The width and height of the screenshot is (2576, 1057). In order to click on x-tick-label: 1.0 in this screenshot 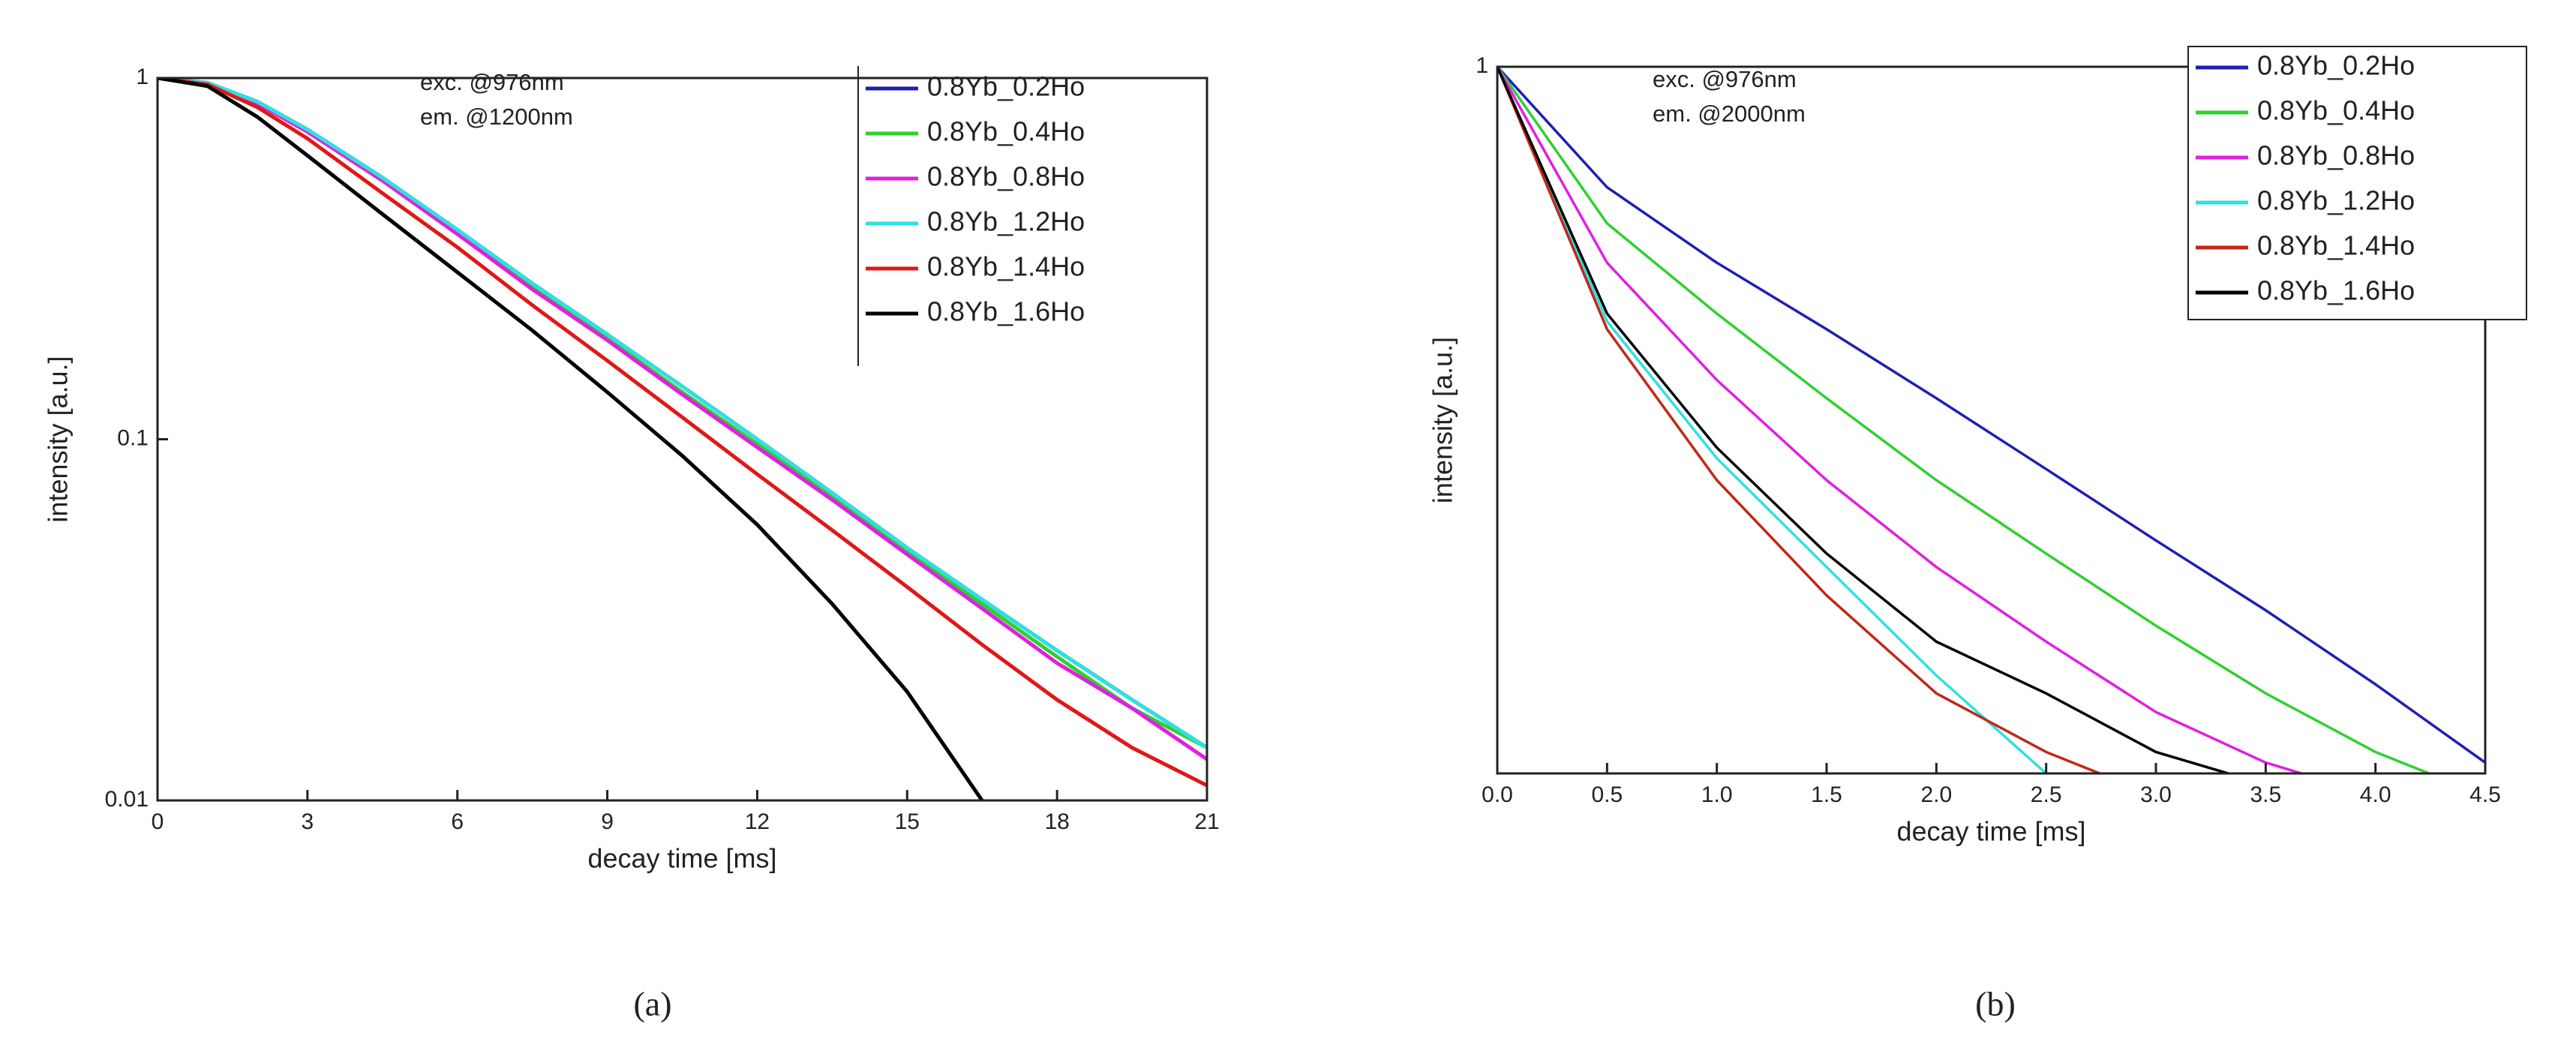, I will do `click(1717, 794)`.